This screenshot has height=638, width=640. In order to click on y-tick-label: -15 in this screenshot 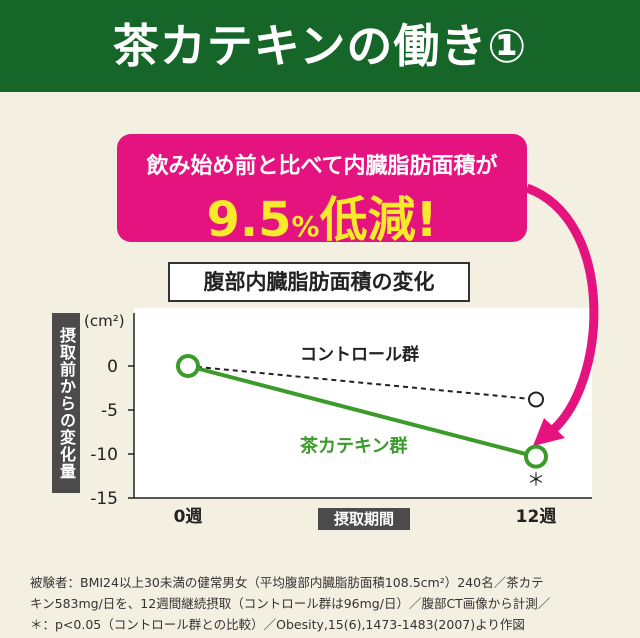, I will do `click(104, 499)`.